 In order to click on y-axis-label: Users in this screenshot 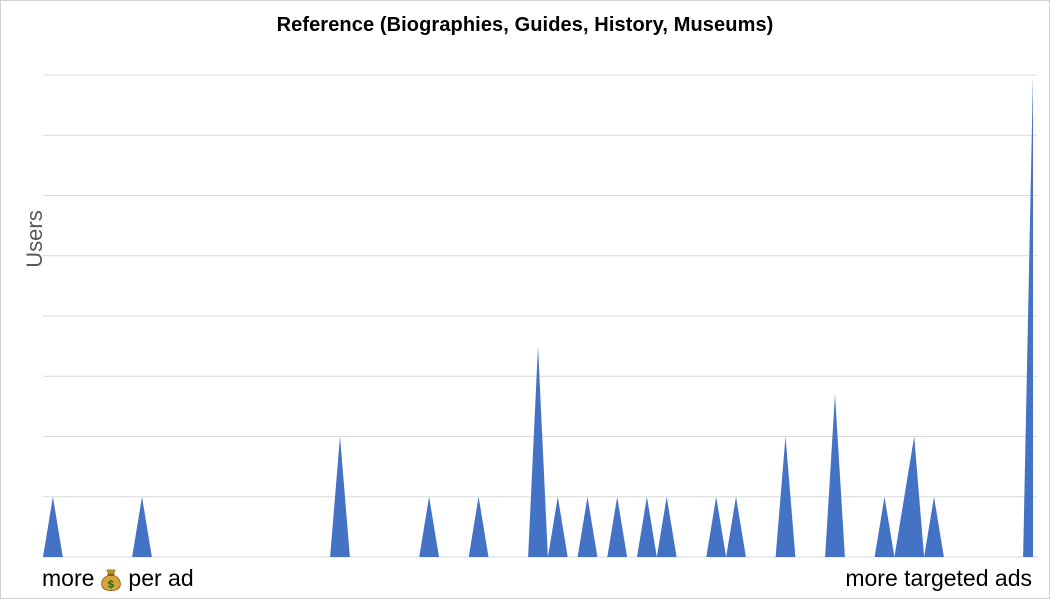, I will do `click(34, 239)`.